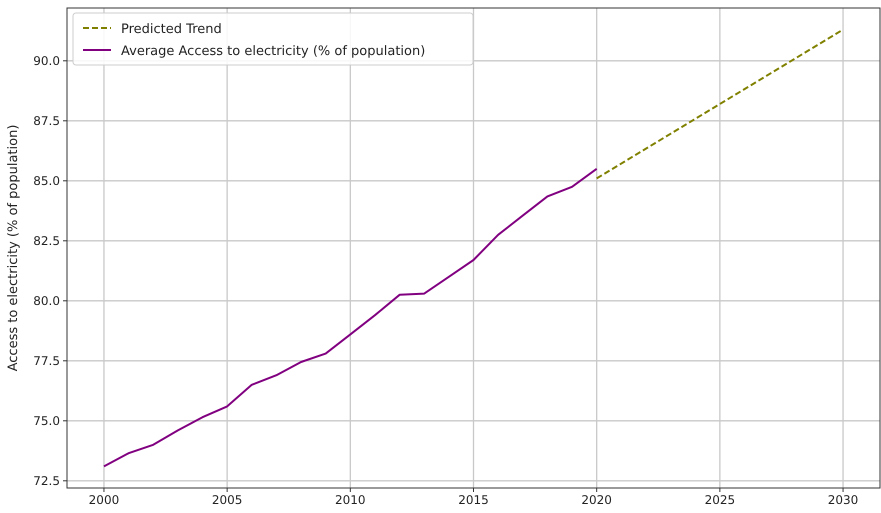  Describe the element at coordinates (46, 481) in the screenshot. I see `y-tick-label: 72.5` at that location.